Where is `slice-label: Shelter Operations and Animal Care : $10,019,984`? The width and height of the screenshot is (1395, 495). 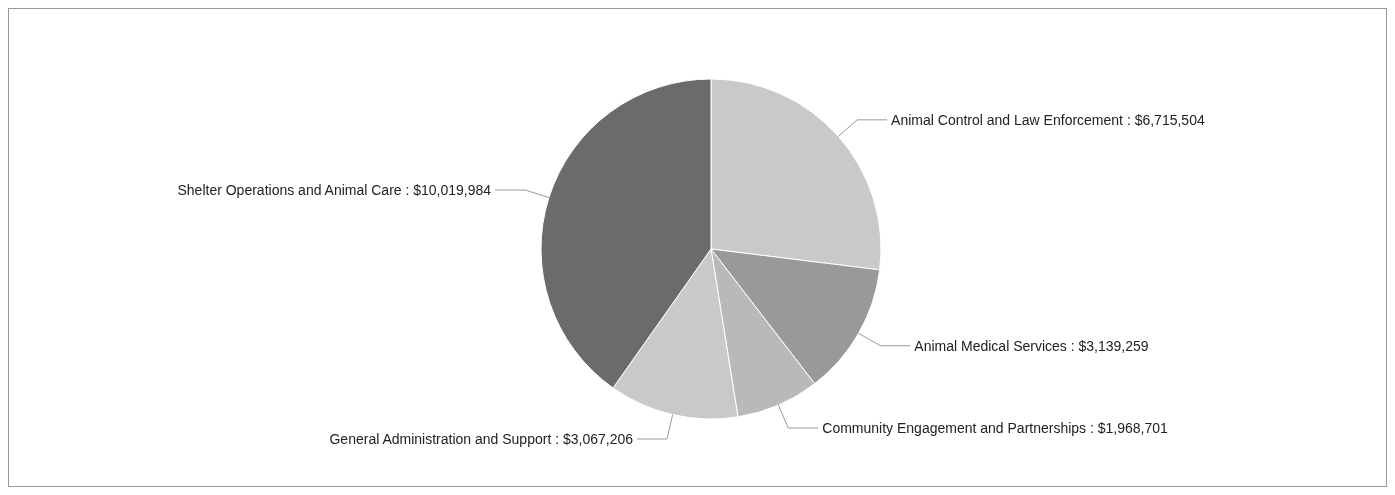
slice-label: Shelter Operations and Animal Care : $10,019,984 is located at coordinates (334, 190).